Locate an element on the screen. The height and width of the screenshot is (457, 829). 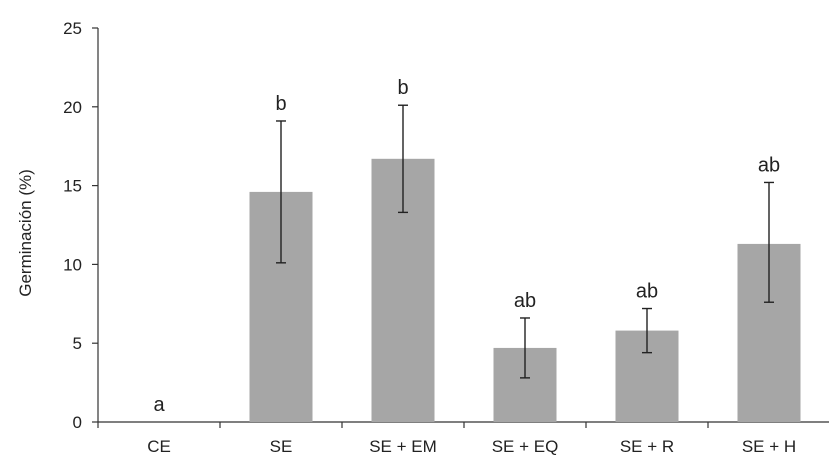
x-tick-label: CE is located at coordinates (159, 446).